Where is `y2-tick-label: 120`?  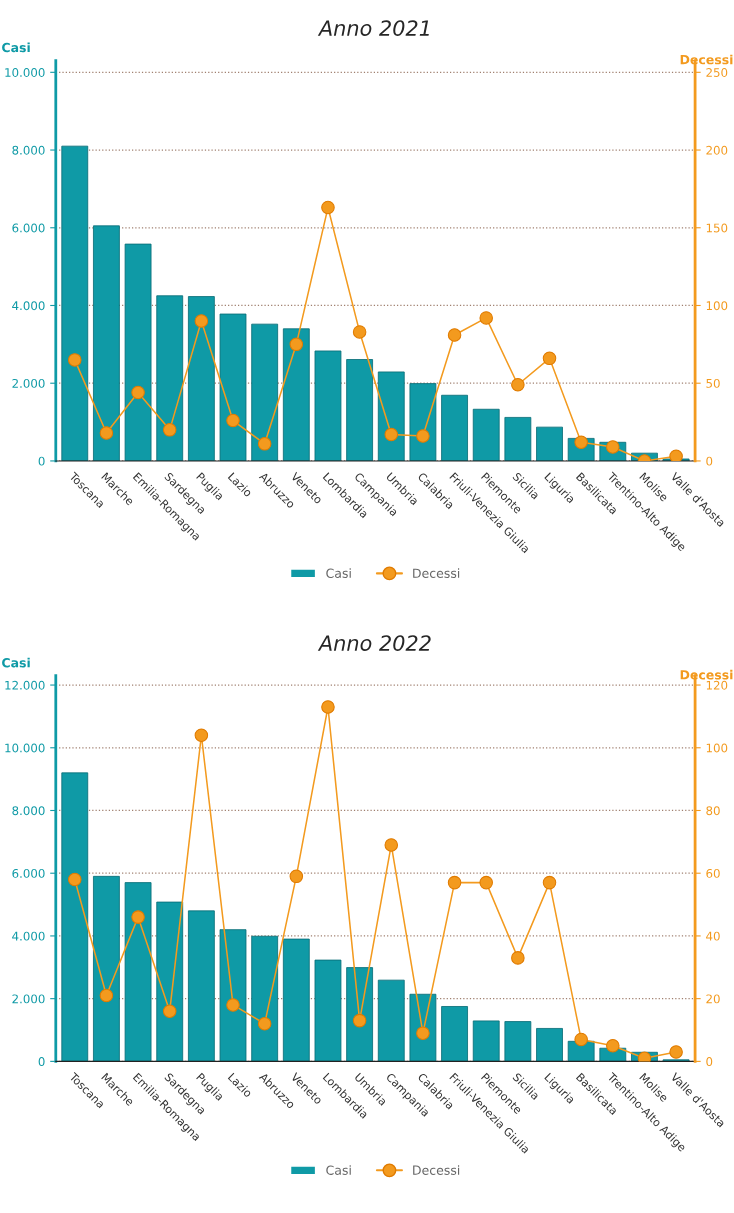
y2-tick-label: 120 is located at coordinates (717, 685).